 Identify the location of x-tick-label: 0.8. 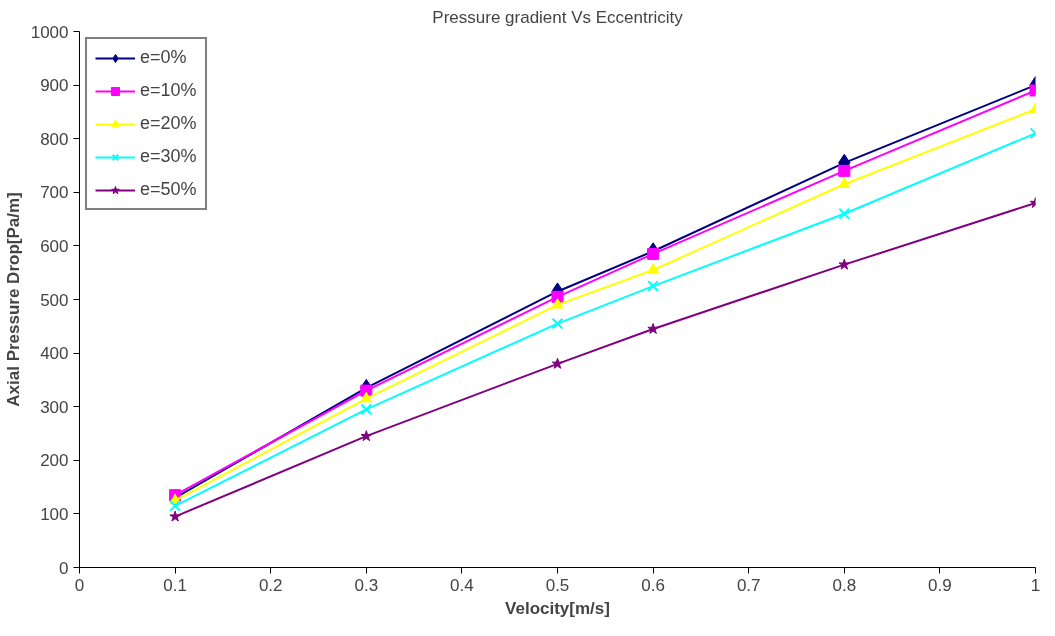
(844, 585).